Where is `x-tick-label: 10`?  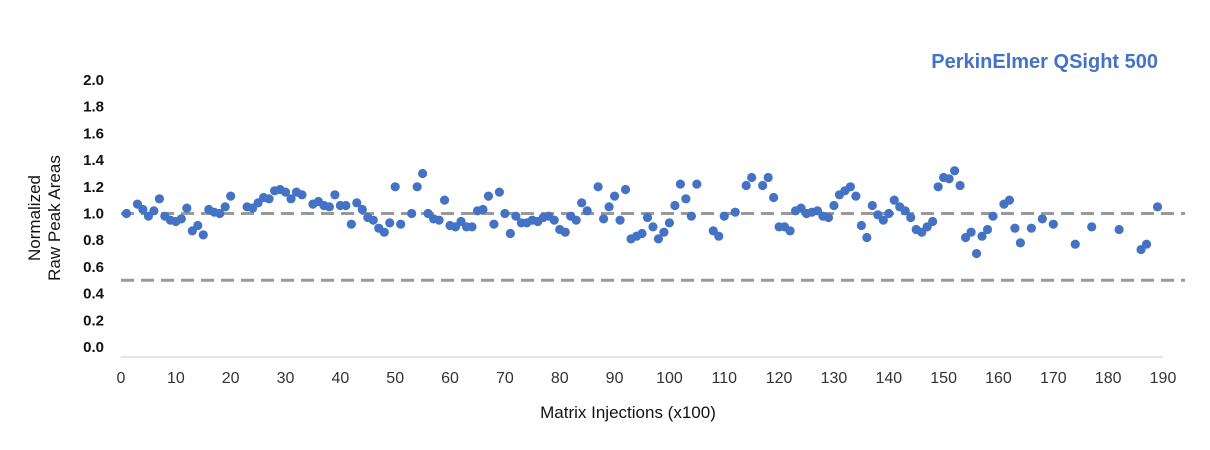 x-tick-label: 10 is located at coordinates (176, 378).